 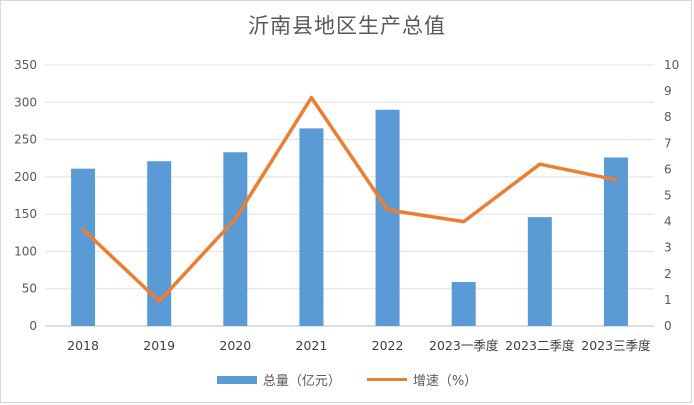 I want to click on y2-tick-label: 5, so click(x=668, y=196).